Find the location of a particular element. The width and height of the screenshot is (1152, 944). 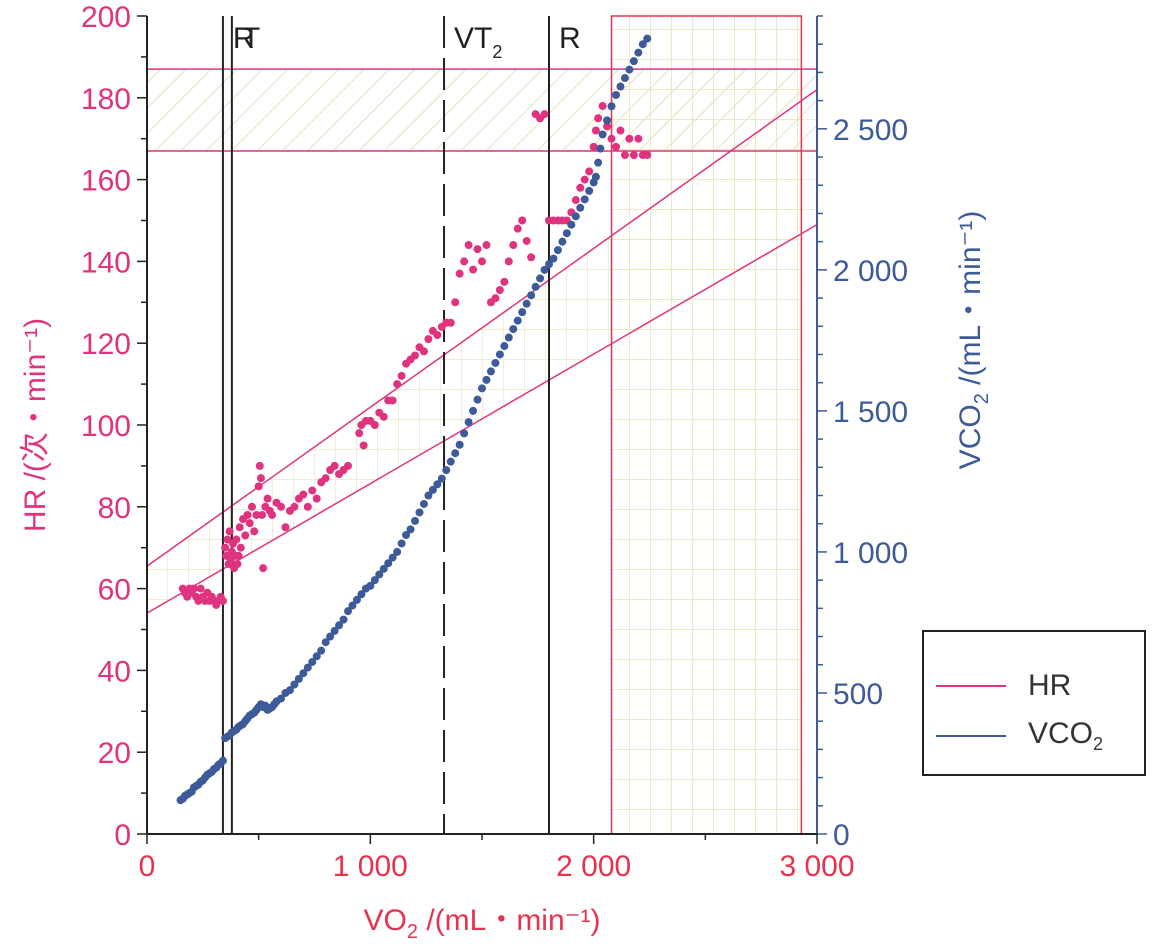

left-tick-label: 80 is located at coordinates (114, 508).